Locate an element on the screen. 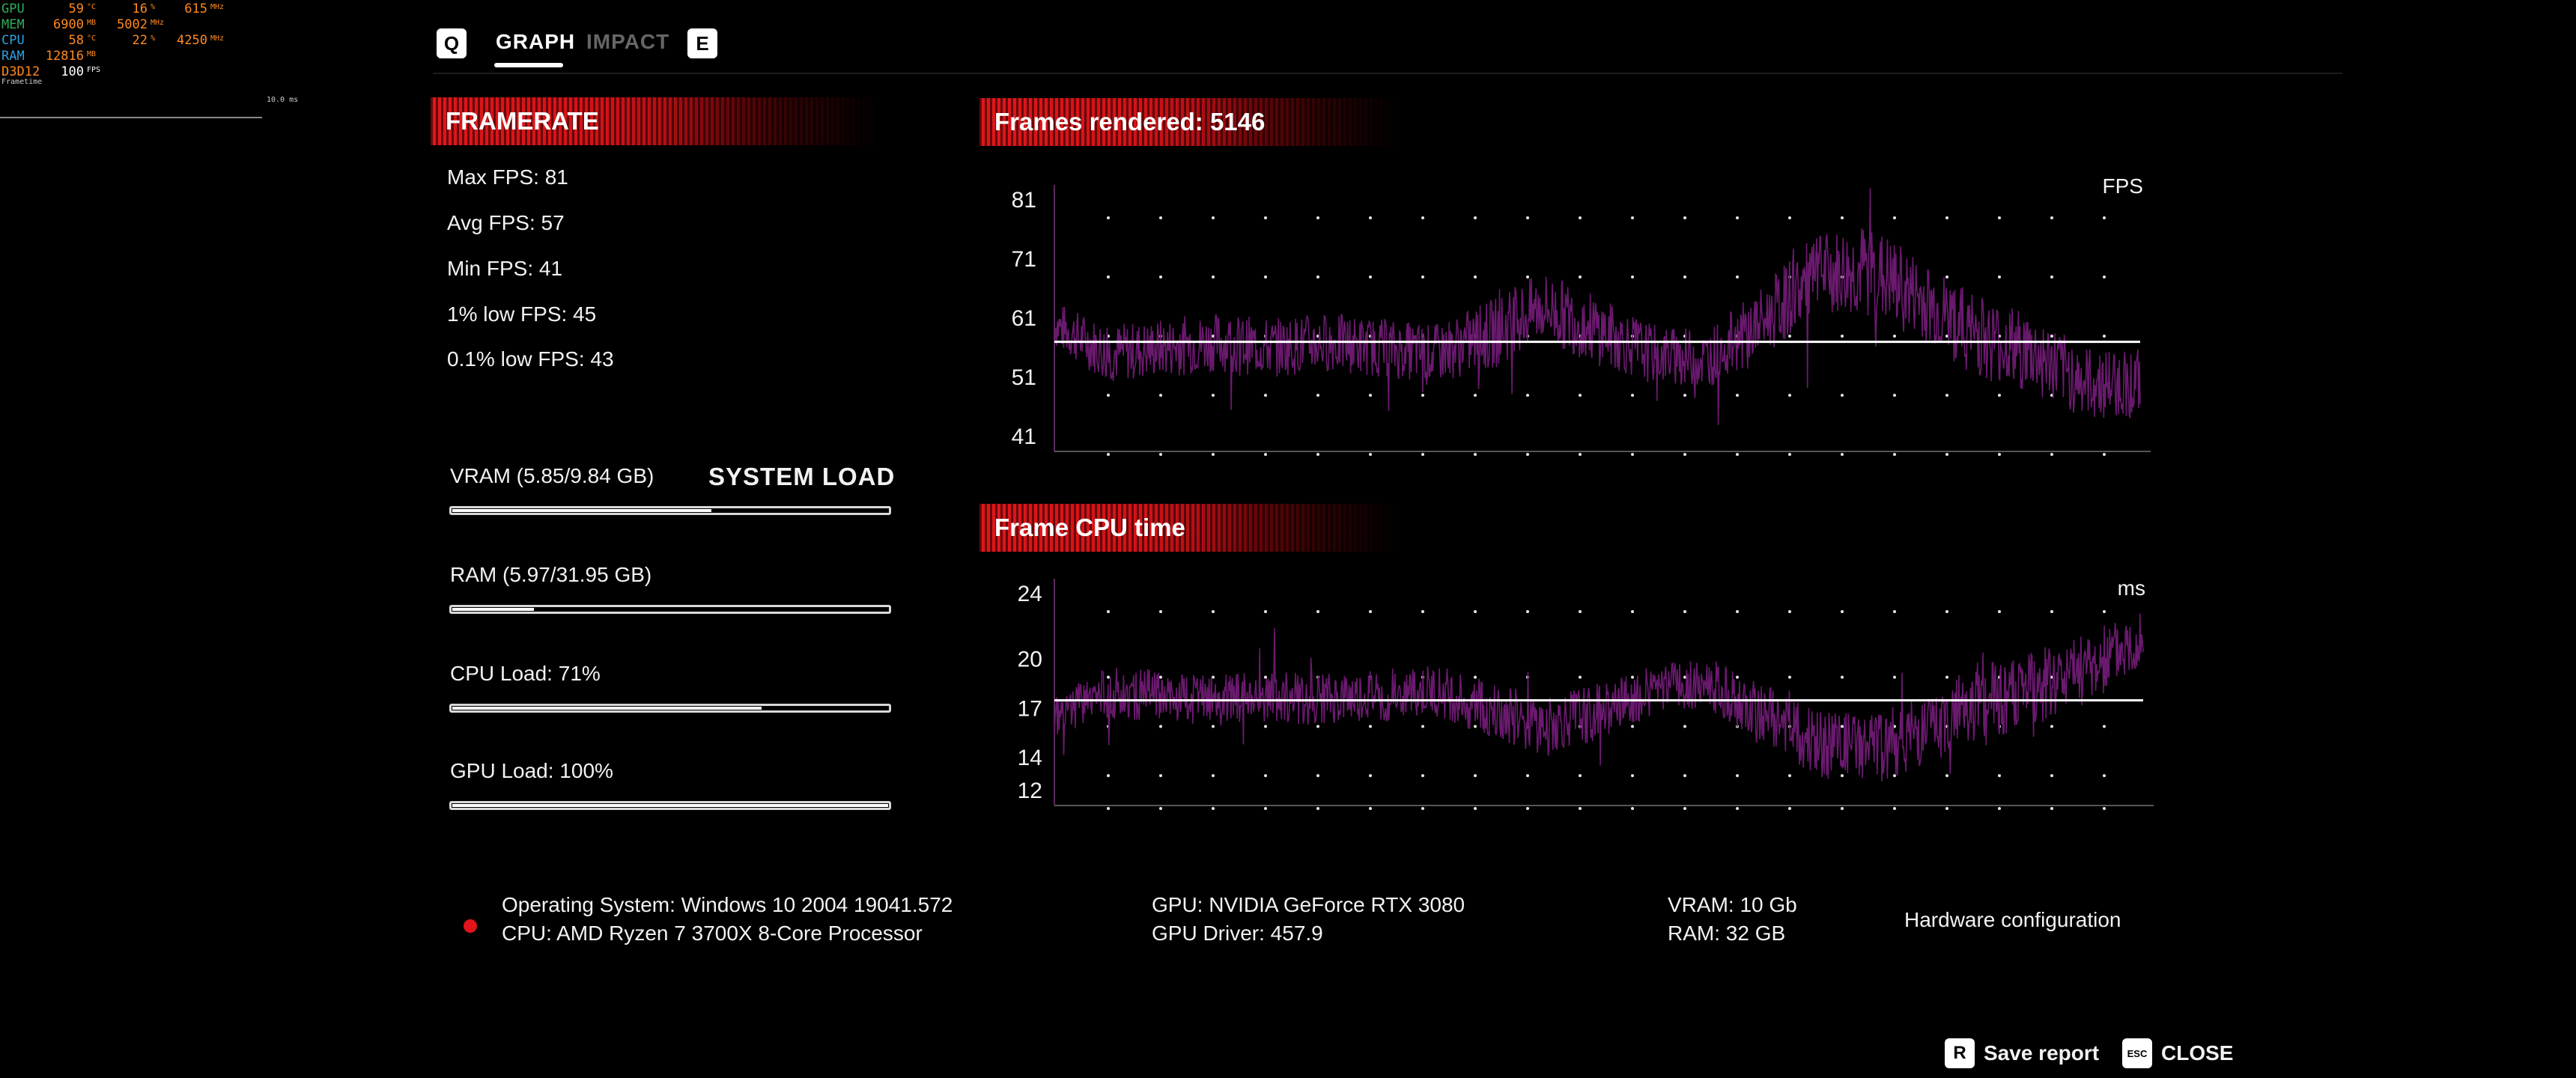  vram-info: VRAM: 10 Gb is located at coordinates (1732, 904).